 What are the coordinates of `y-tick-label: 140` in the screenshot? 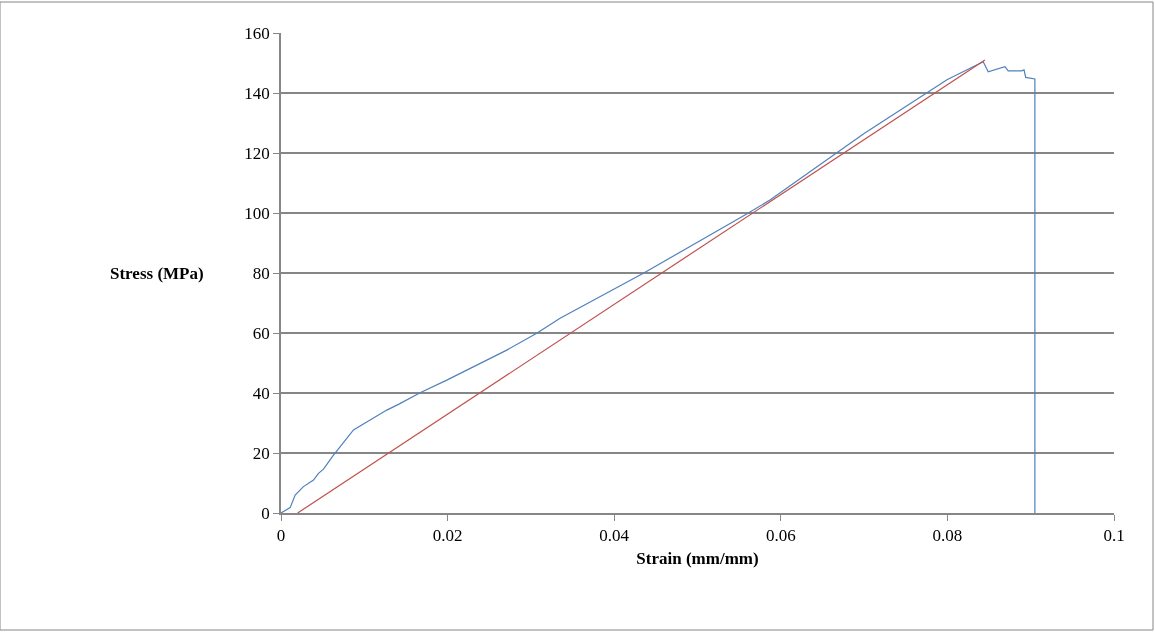 It's located at (257, 93).